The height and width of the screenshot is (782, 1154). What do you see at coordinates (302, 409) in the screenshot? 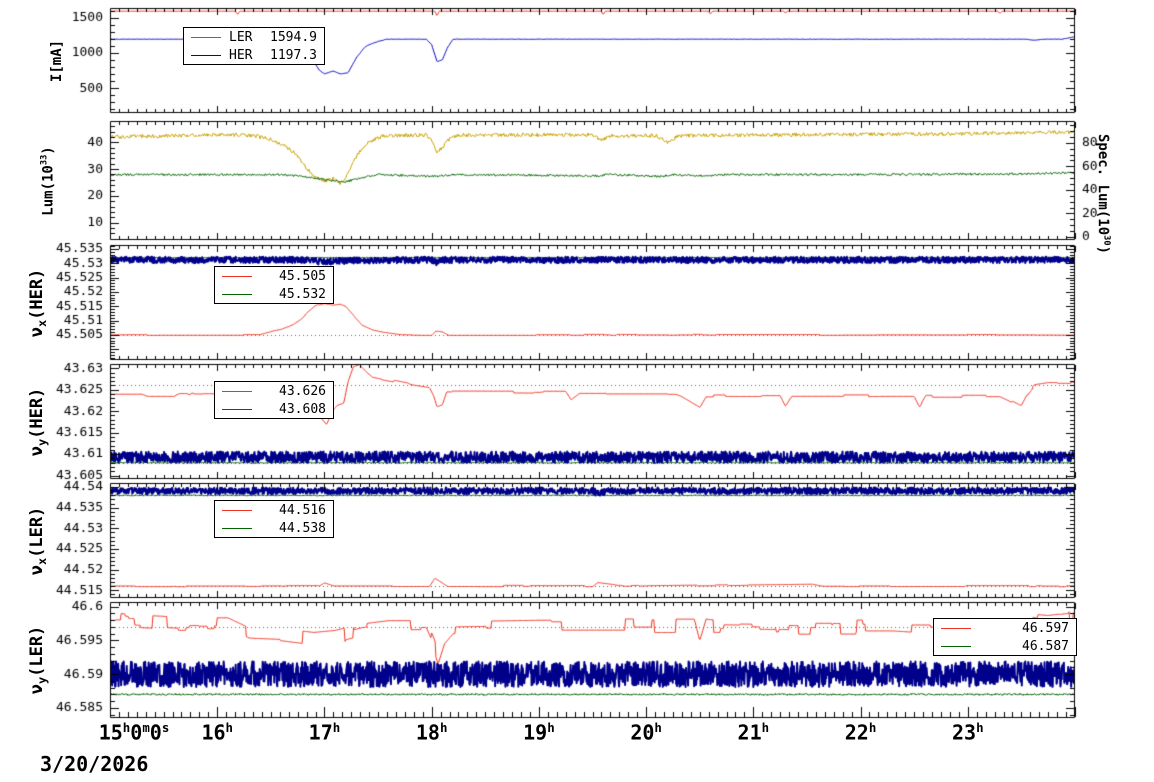
I see `legend-item-value: 43.608` at bounding box center [302, 409].